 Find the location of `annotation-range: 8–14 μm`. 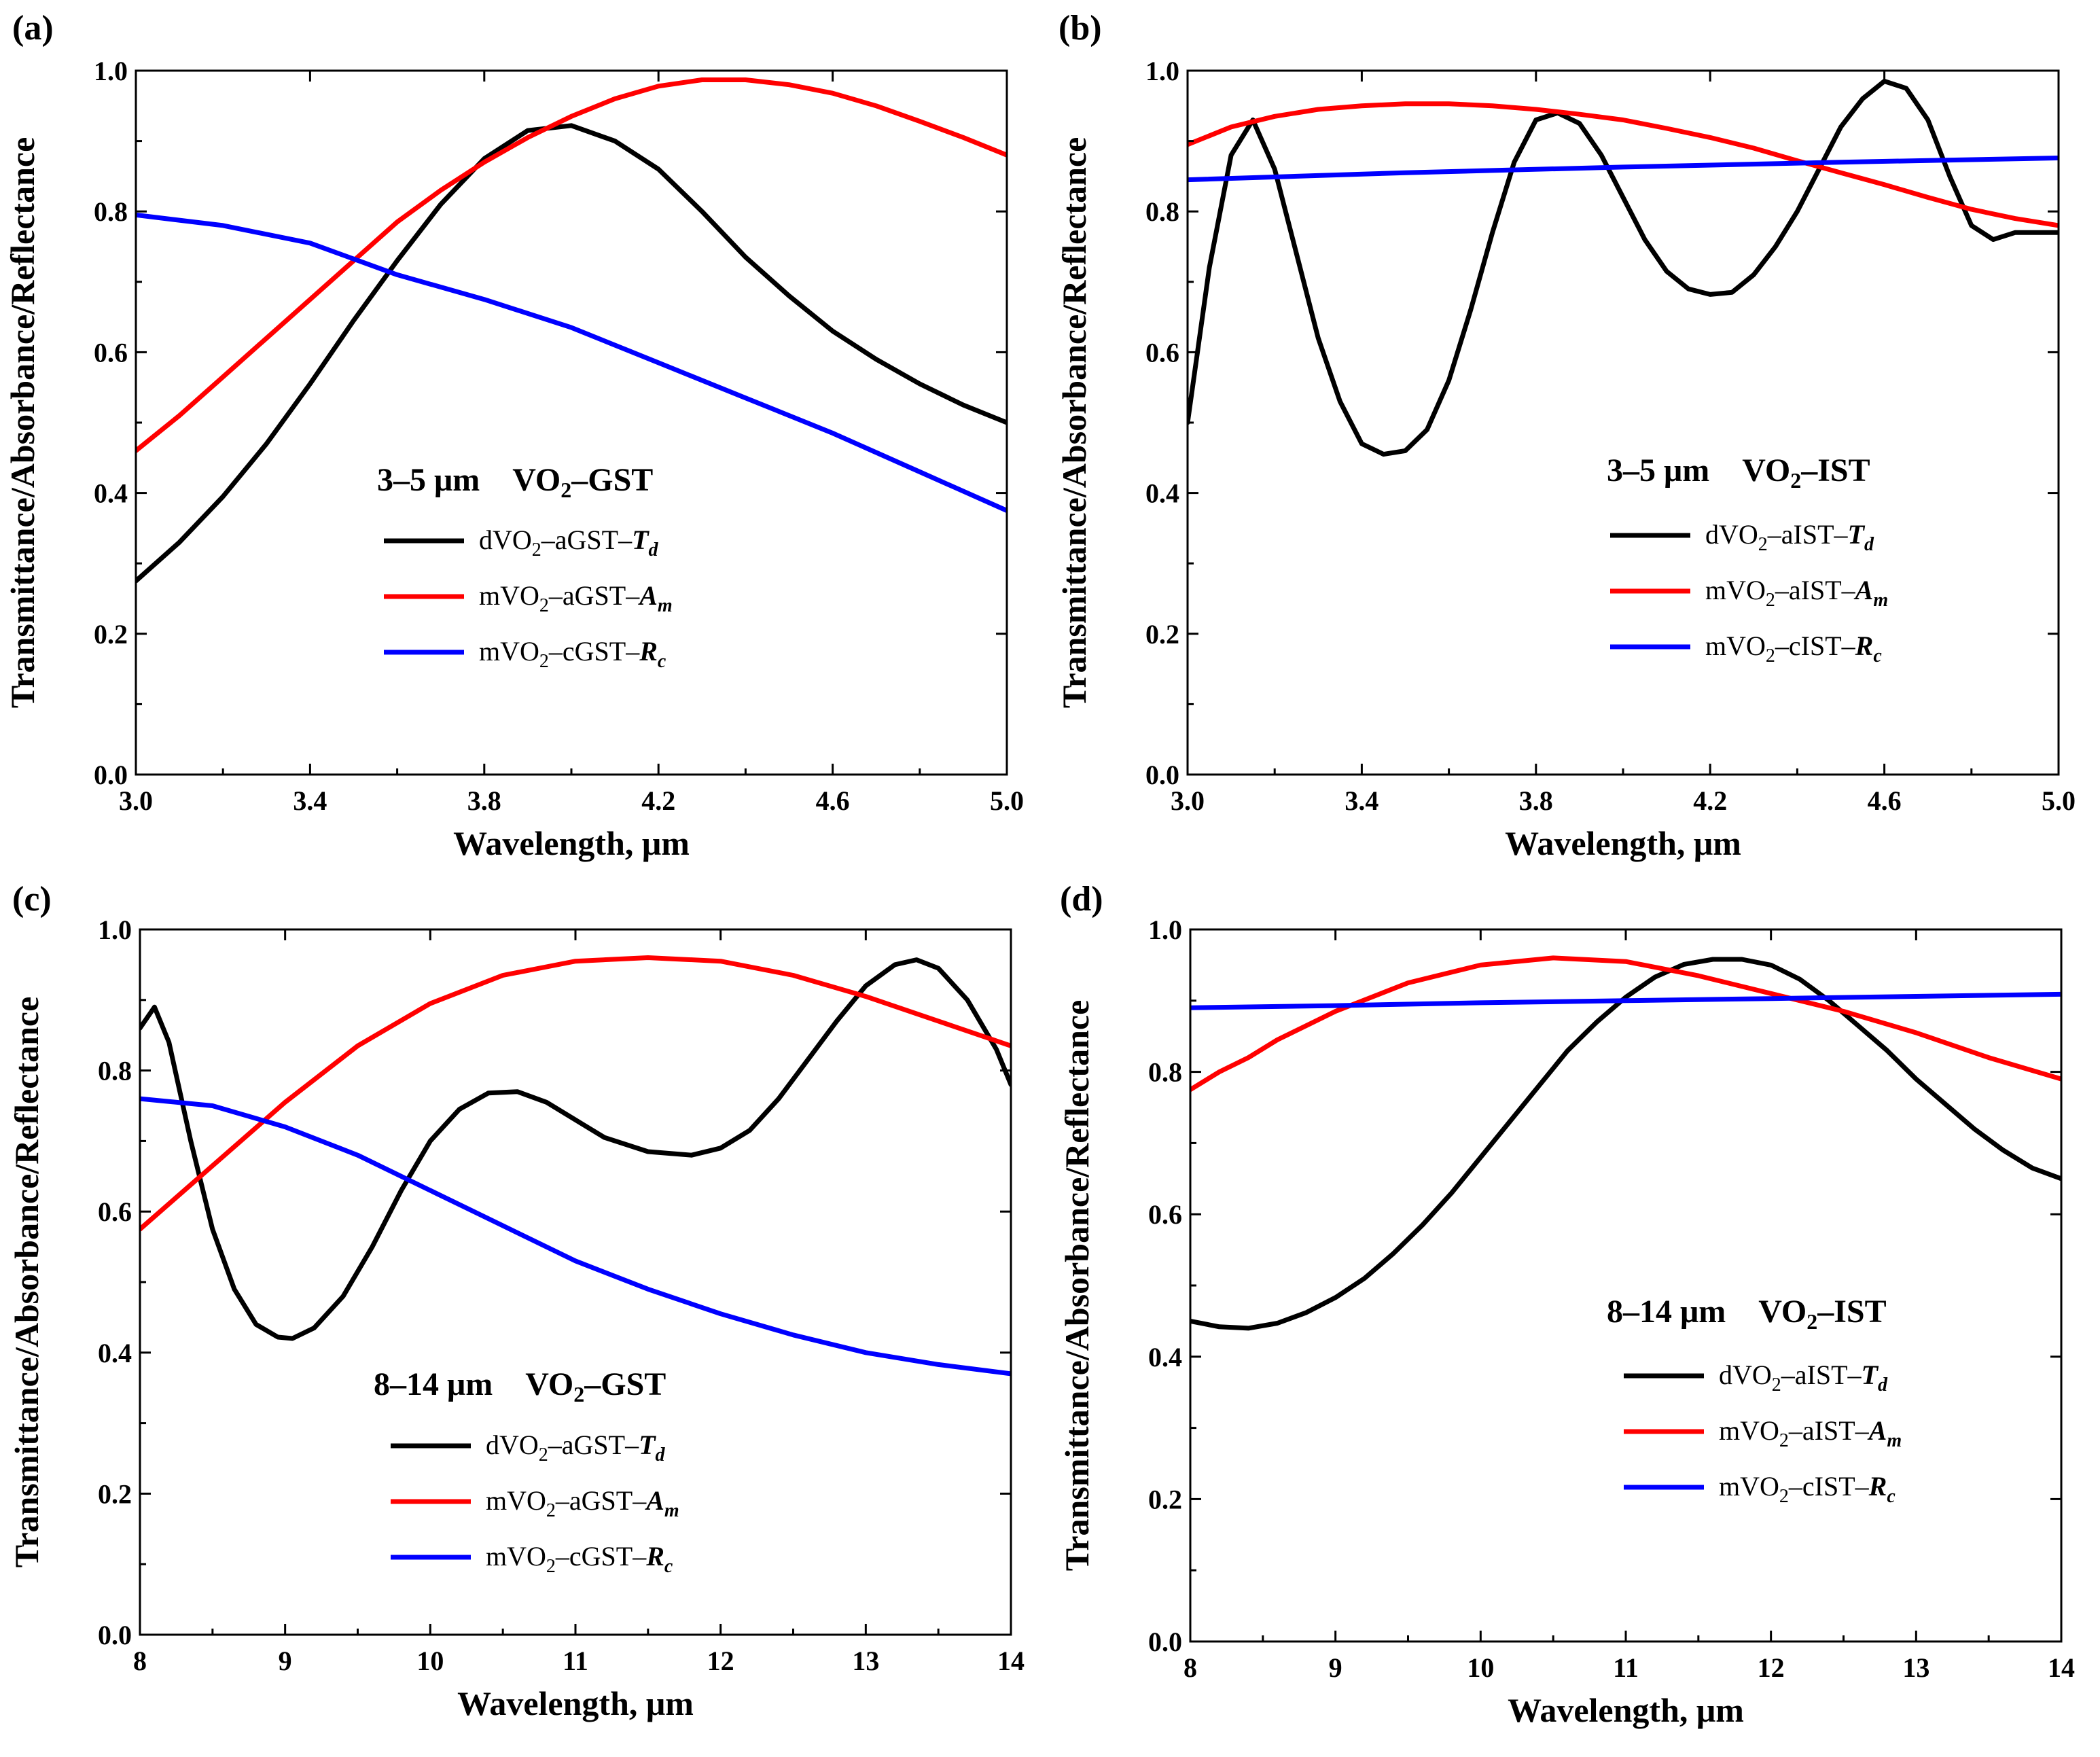

annotation-range: 8–14 μm is located at coordinates (1666, 1312).